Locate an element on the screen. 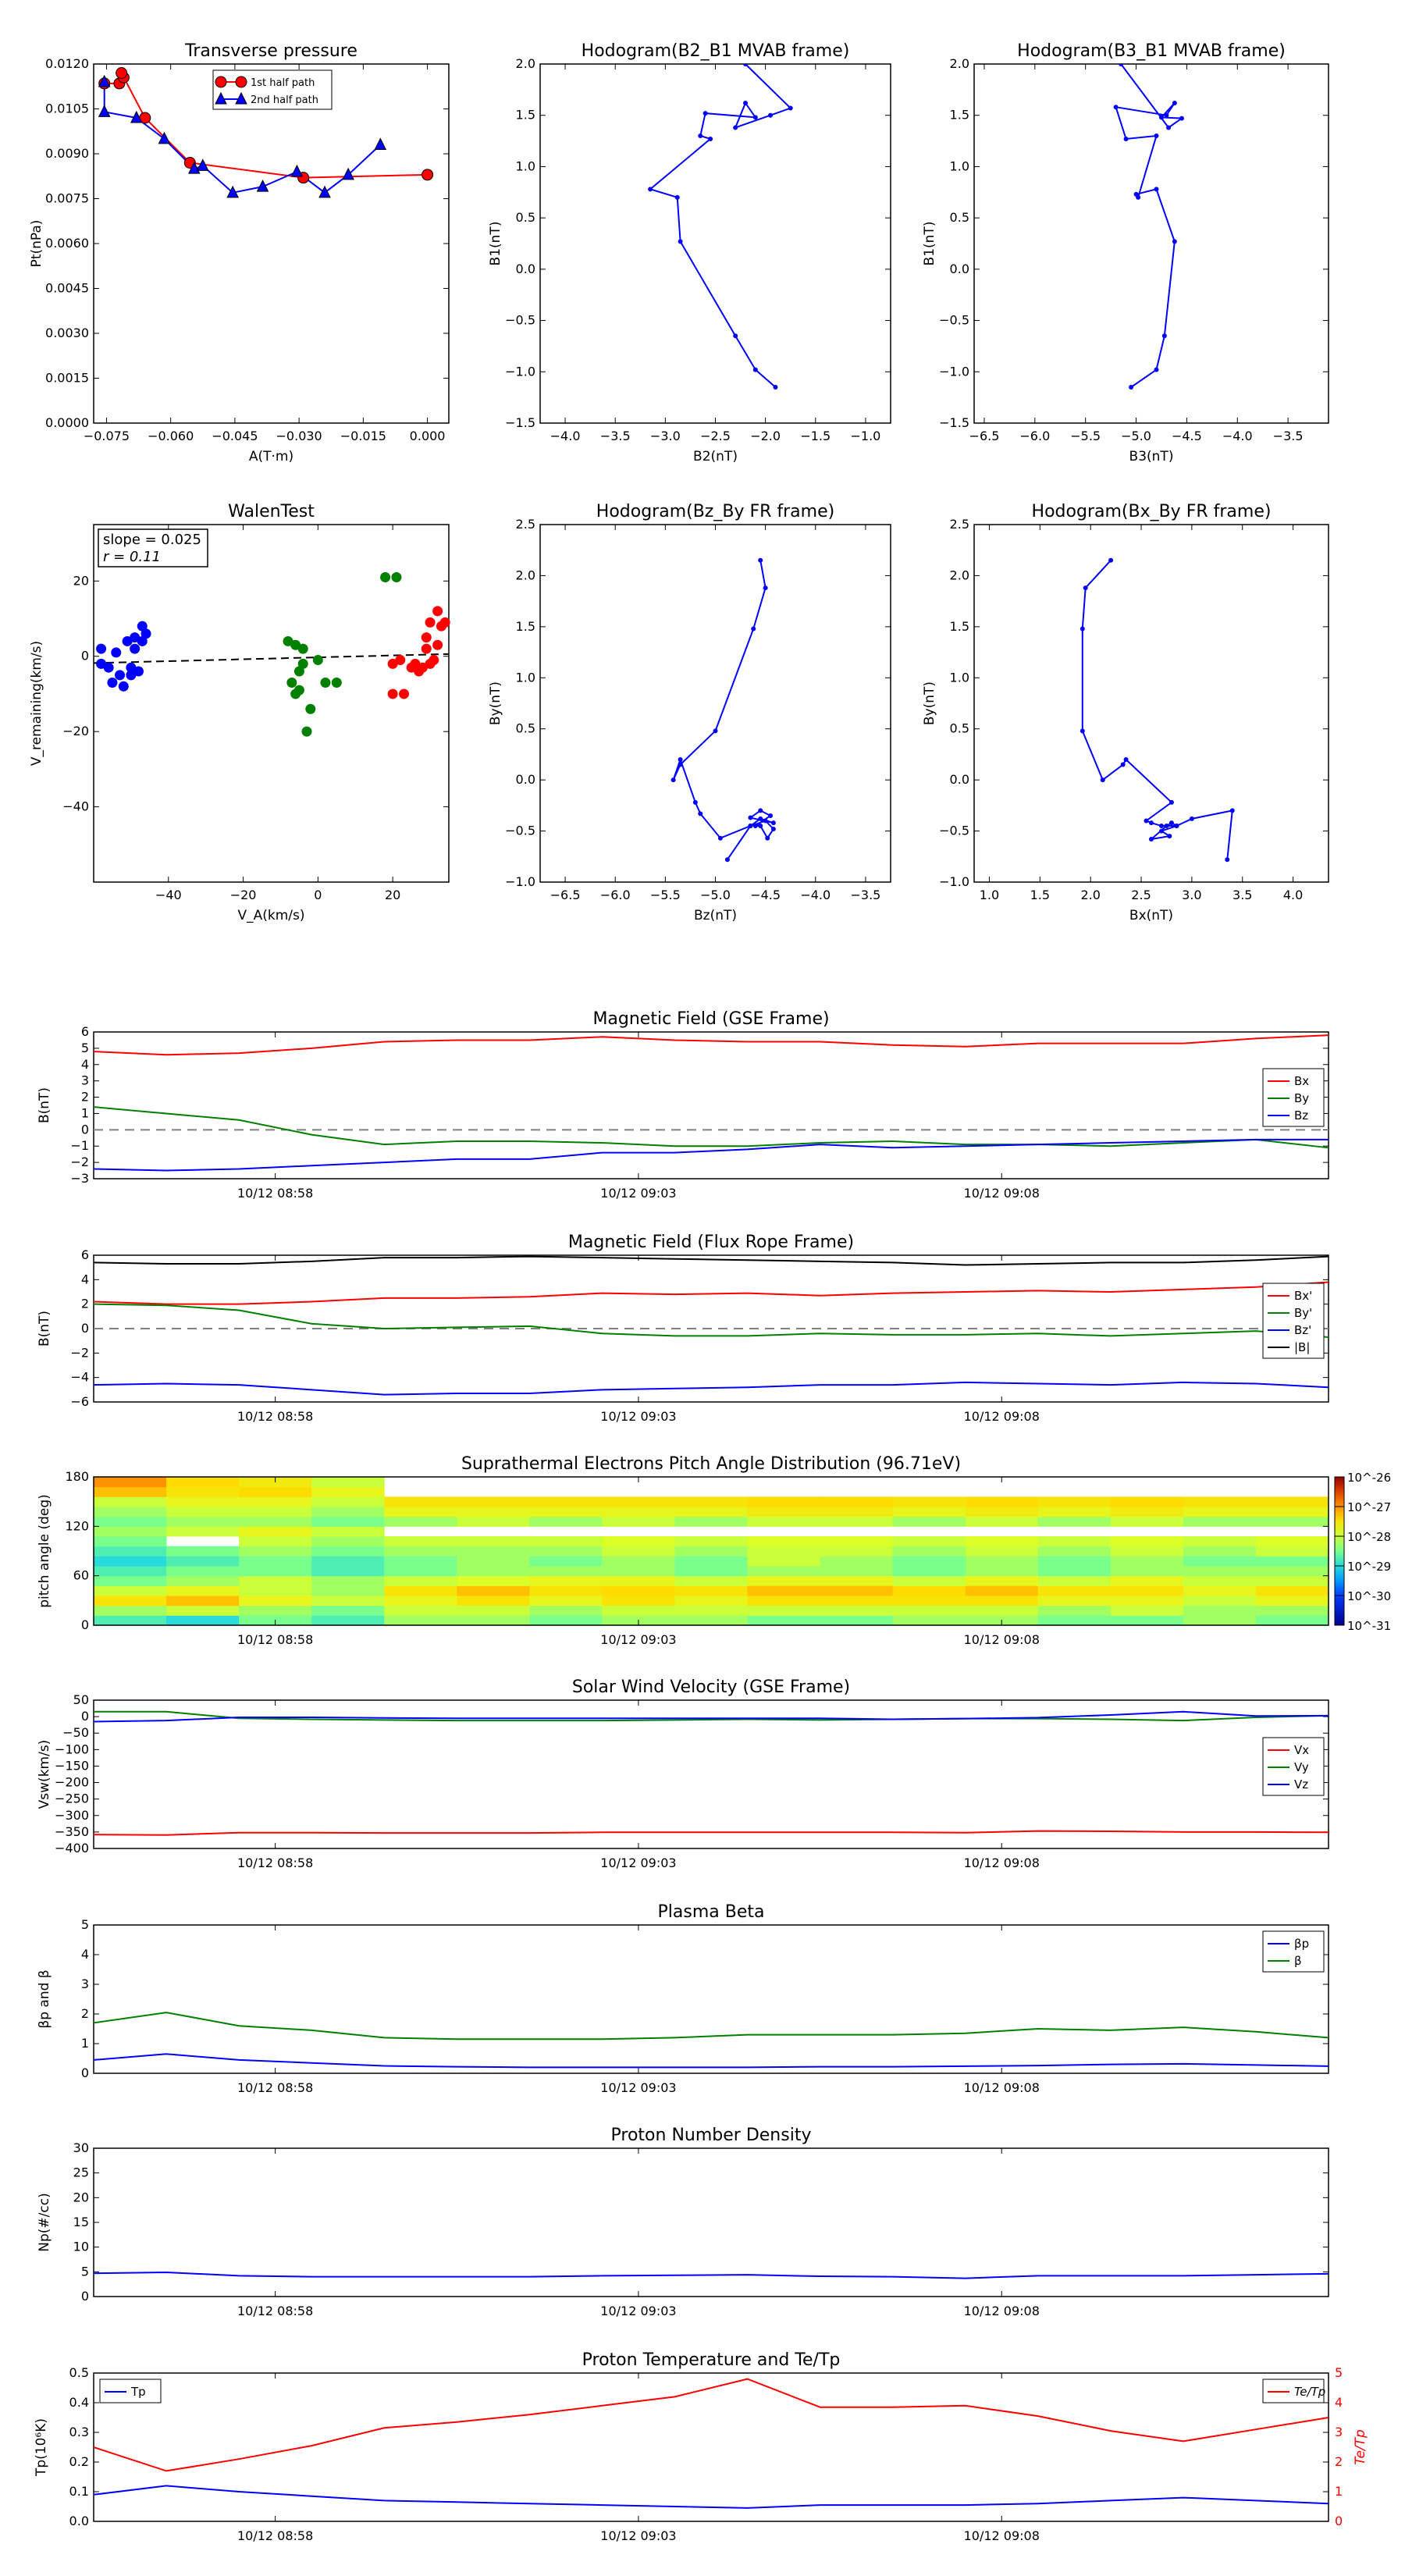 The height and width of the screenshot is (2576, 1405). bfr-legend-label: Bz' is located at coordinates (1302, 1330).